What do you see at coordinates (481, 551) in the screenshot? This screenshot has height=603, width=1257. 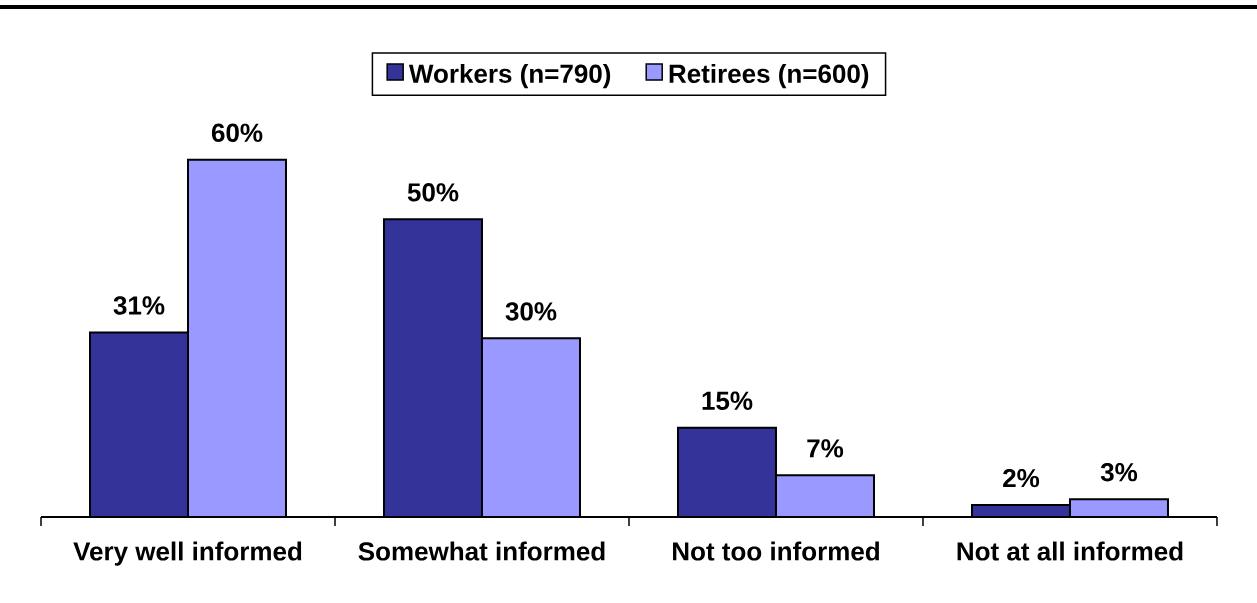 I see `x-tick-label: Somewhat informed` at bounding box center [481, 551].